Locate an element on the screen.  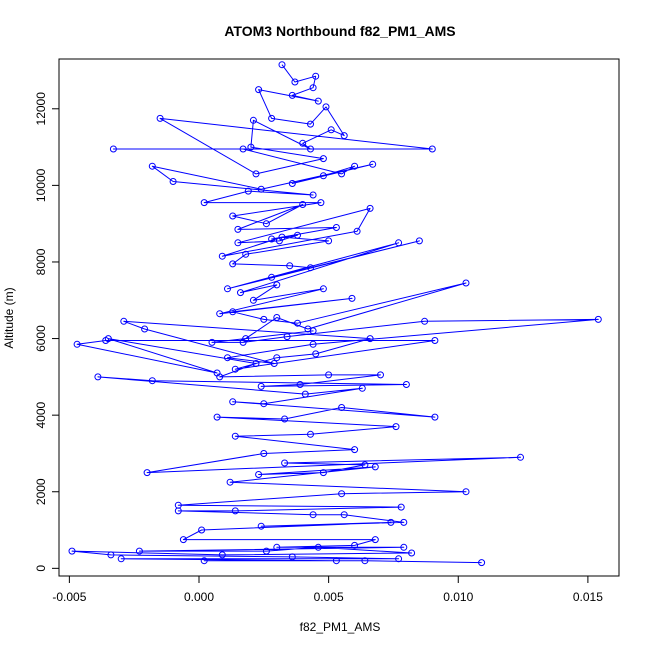
y-axis: 0 2000 4000 6000 8000 10000 12000 is located at coordinates (47, 332).